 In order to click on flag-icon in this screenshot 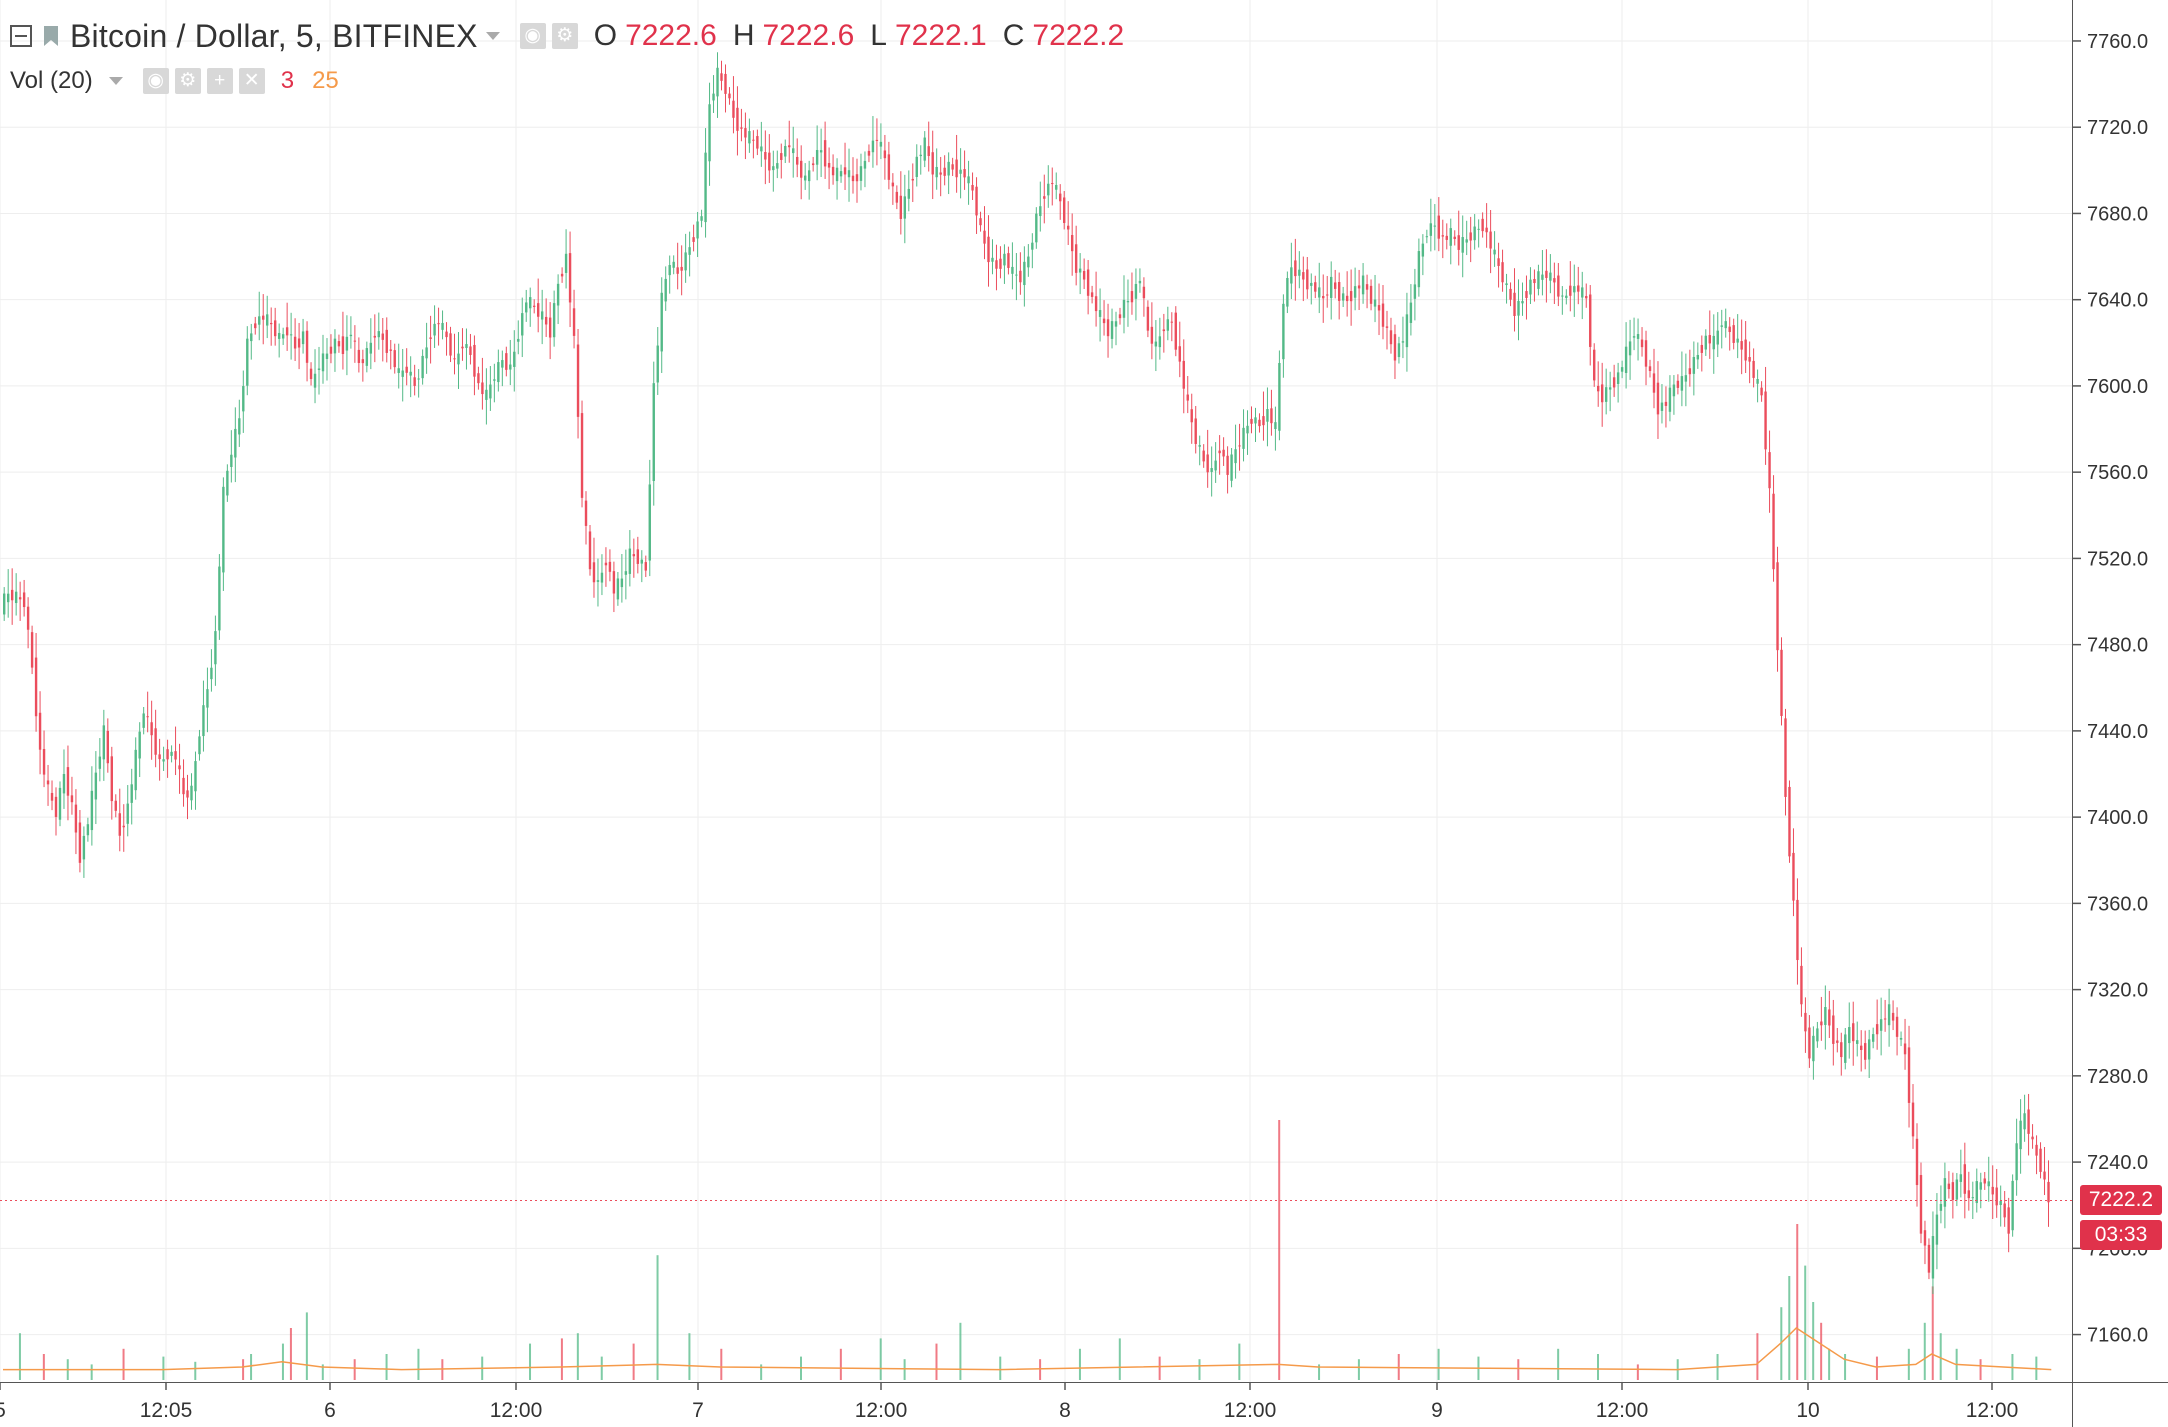, I will do `click(51, 36)`.